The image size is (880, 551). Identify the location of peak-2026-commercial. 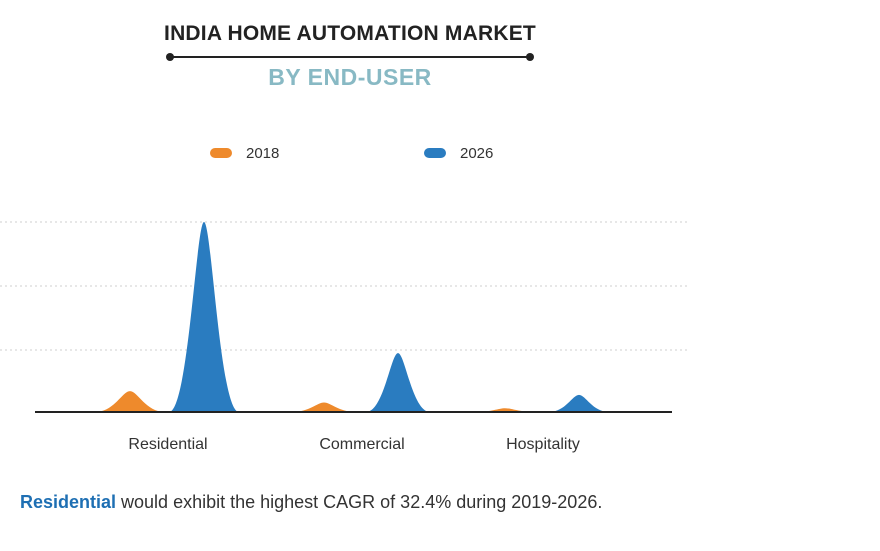
(398, 382).